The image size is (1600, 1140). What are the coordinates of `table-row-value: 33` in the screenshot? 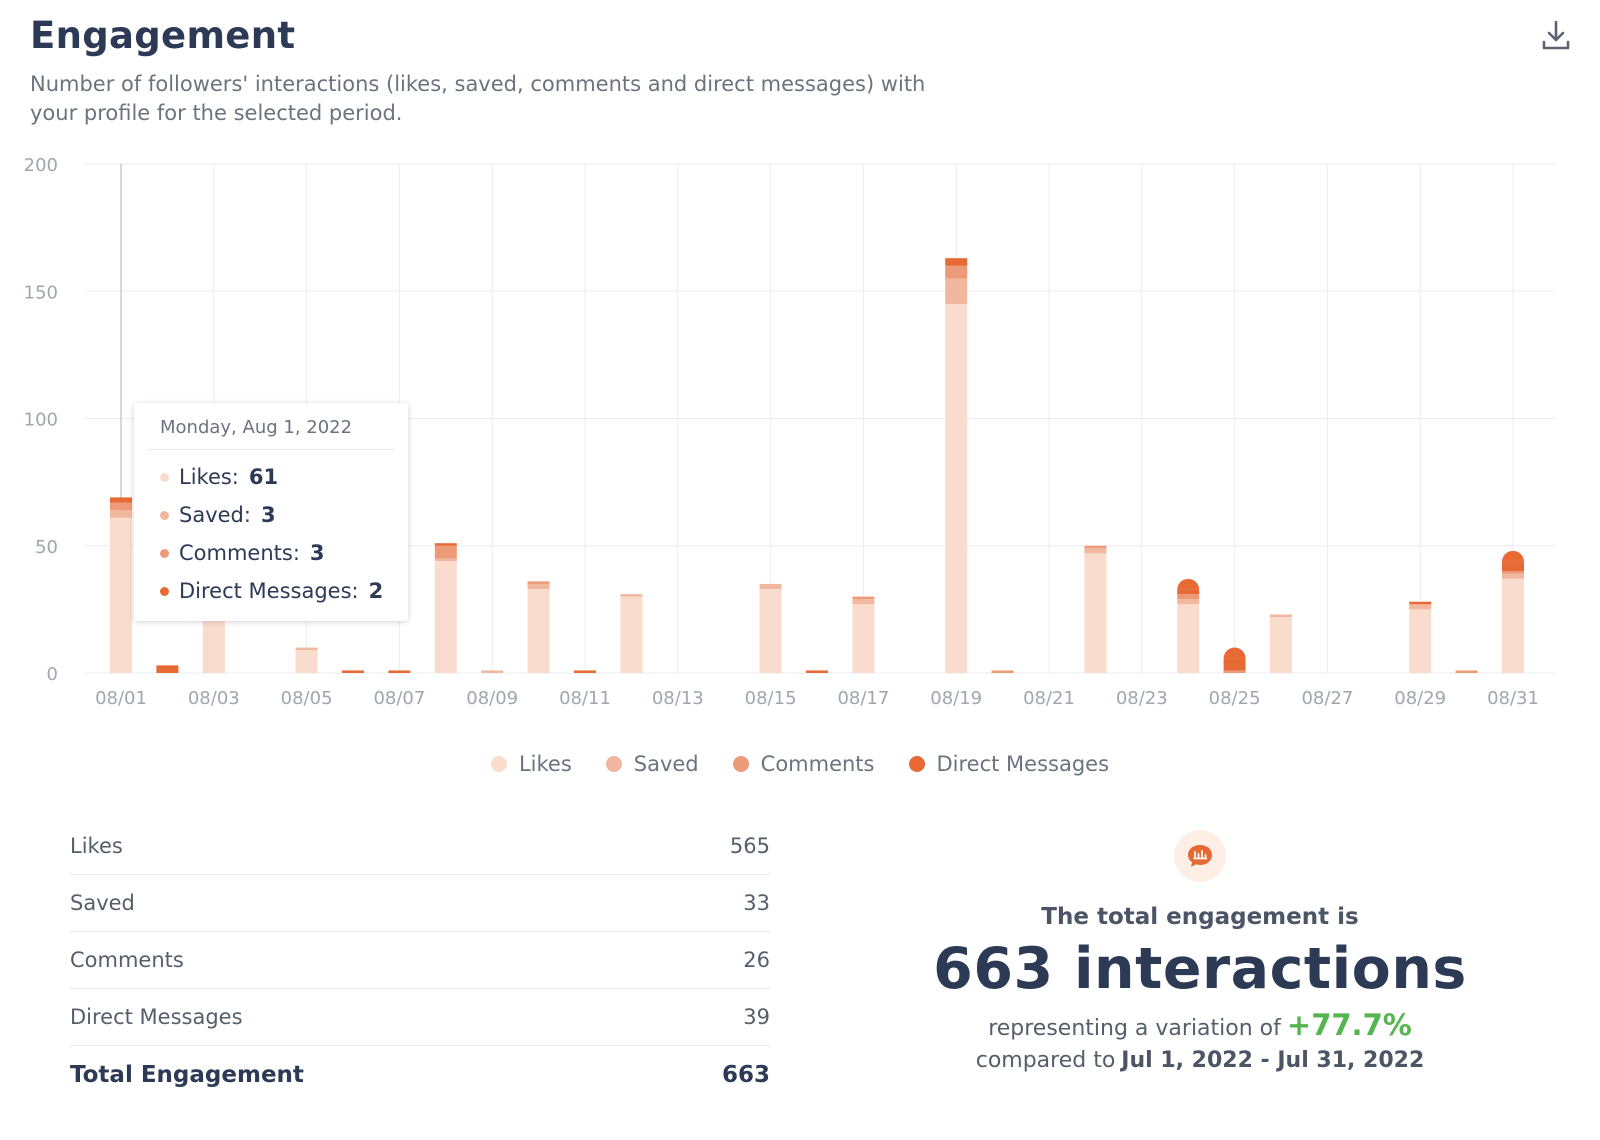 It's located at (756, 903).